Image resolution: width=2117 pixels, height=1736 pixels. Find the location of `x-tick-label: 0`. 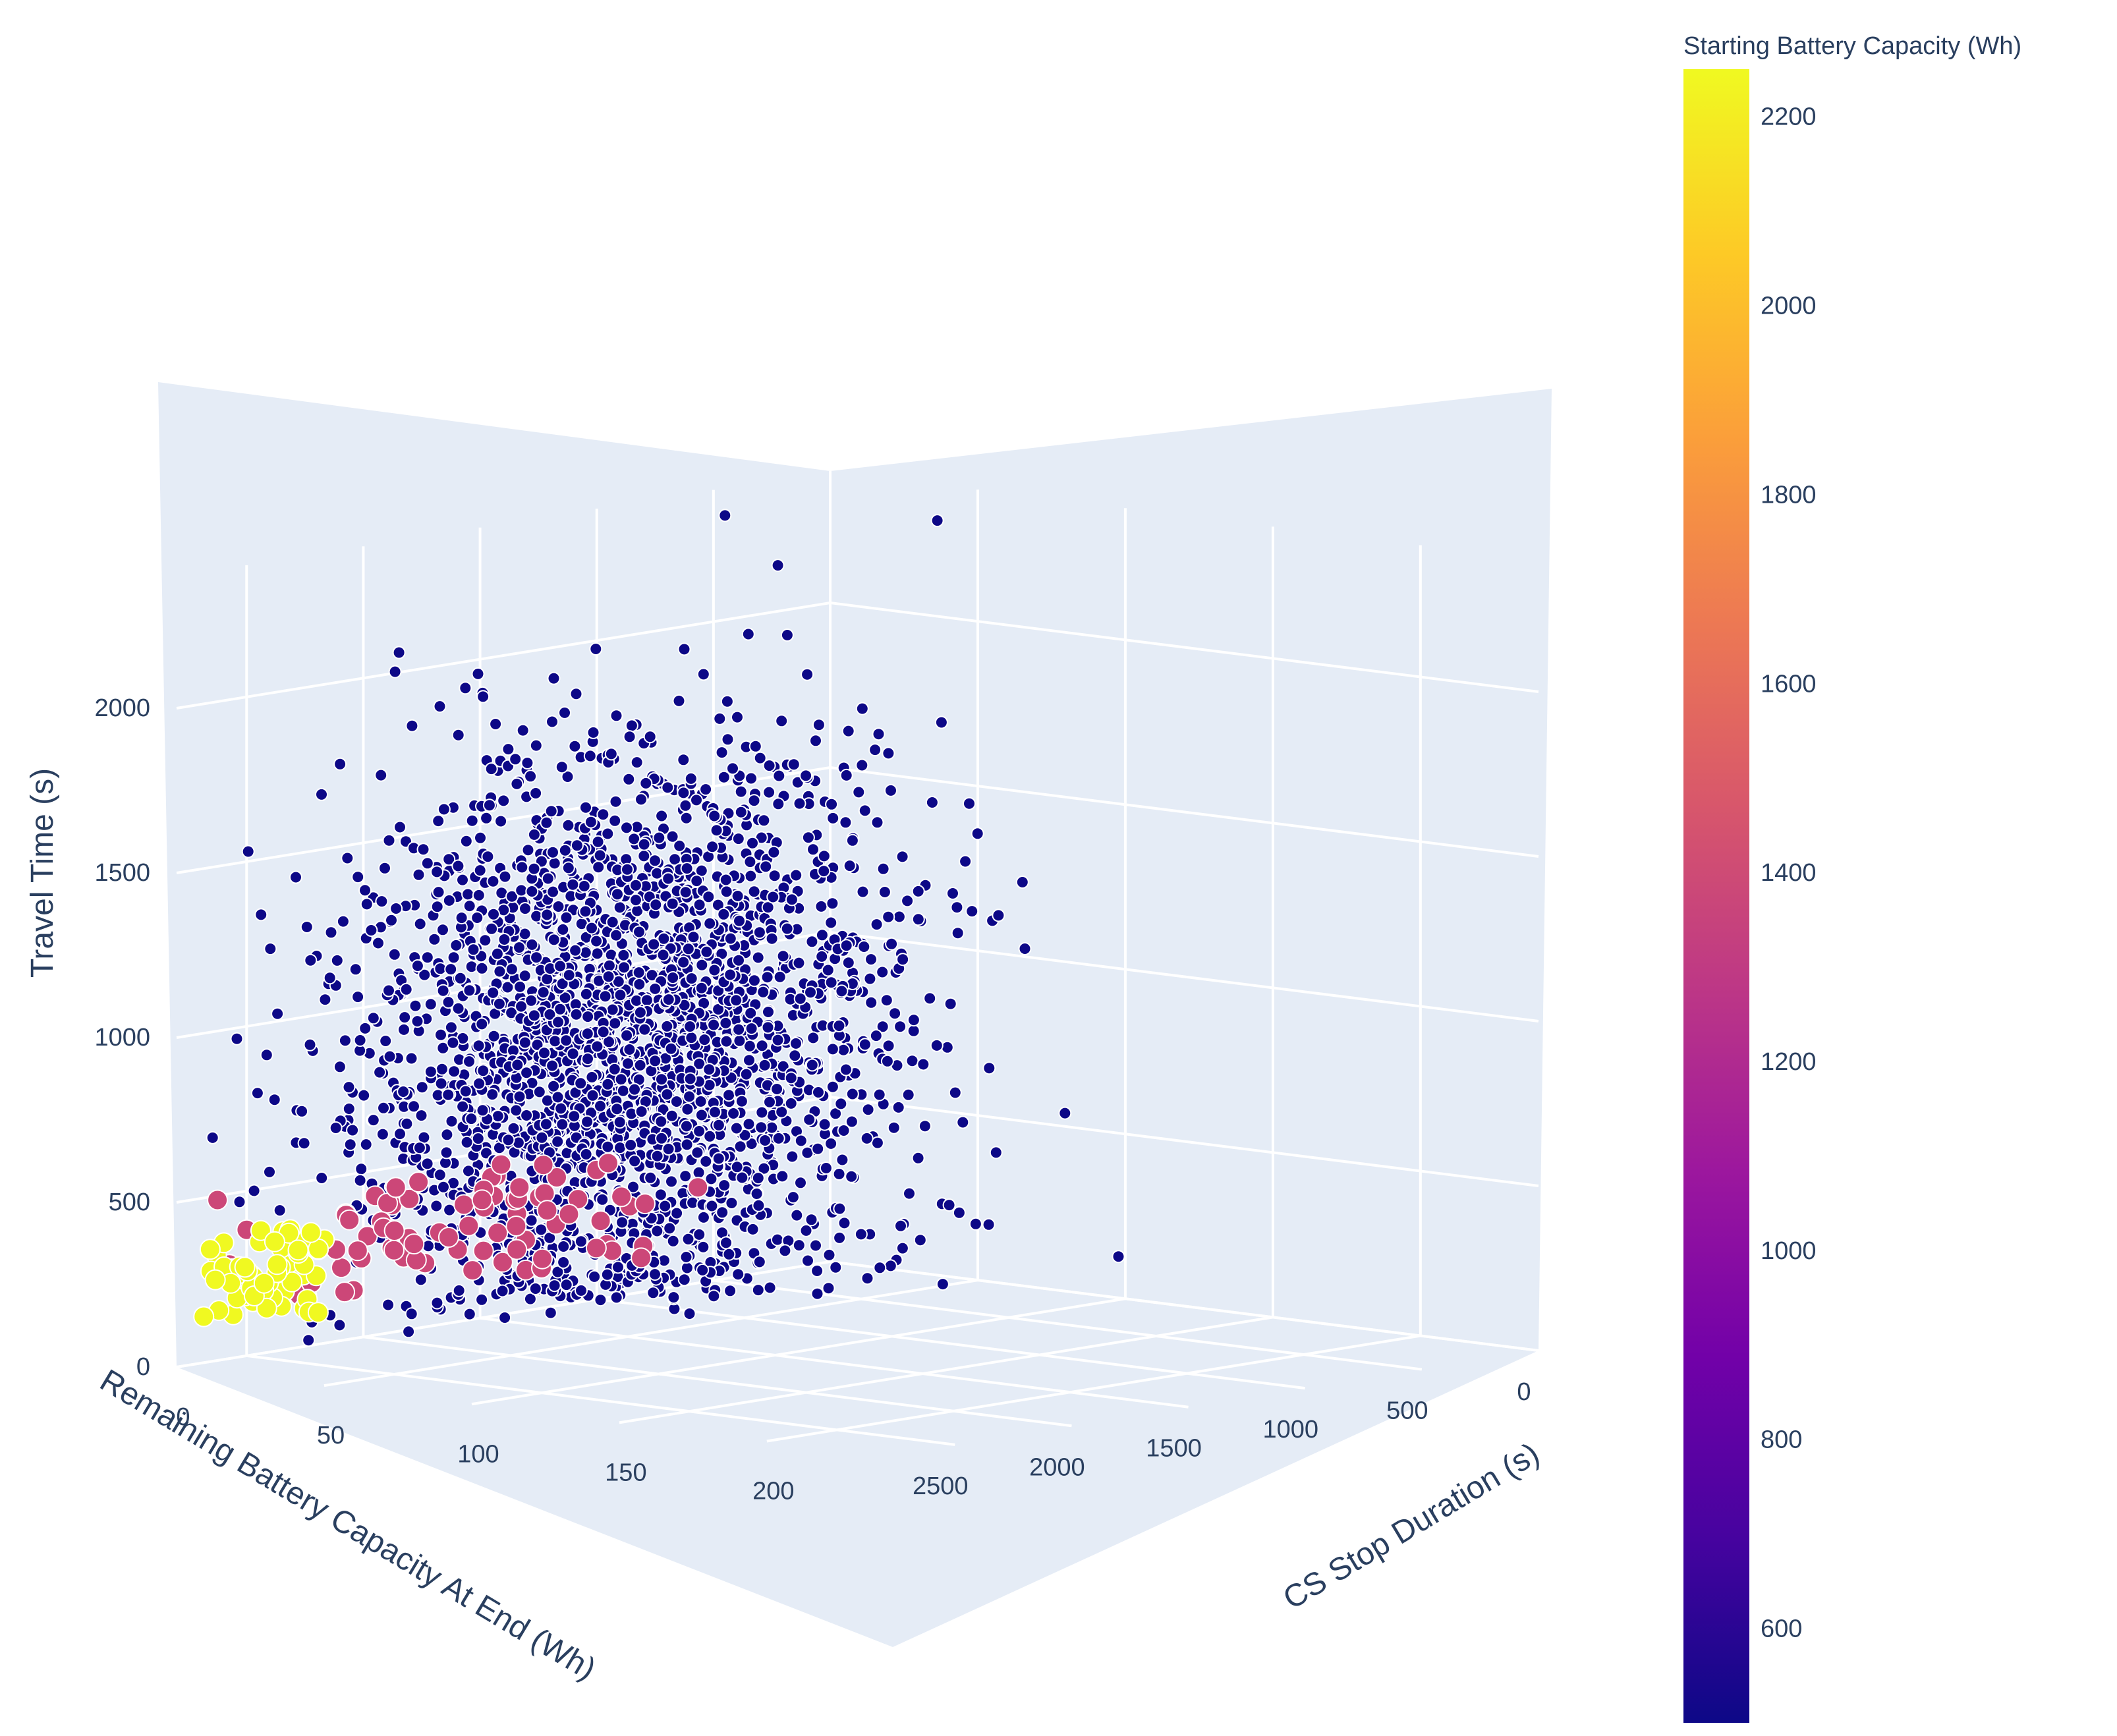

x-tick-label: 0 is located at coordinates (1524, 1392).